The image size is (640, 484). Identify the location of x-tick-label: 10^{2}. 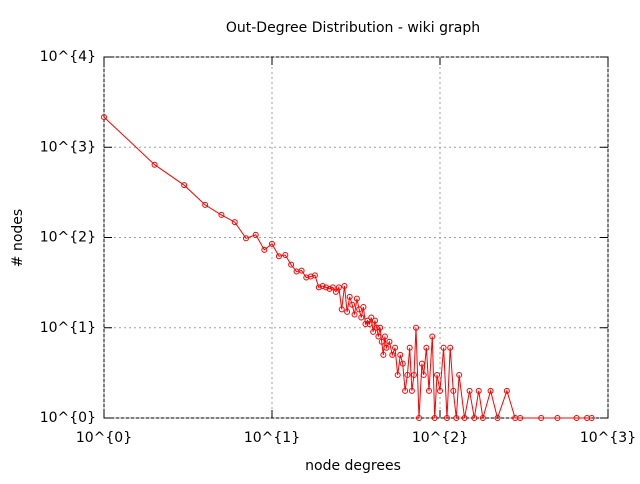
(440, 438).